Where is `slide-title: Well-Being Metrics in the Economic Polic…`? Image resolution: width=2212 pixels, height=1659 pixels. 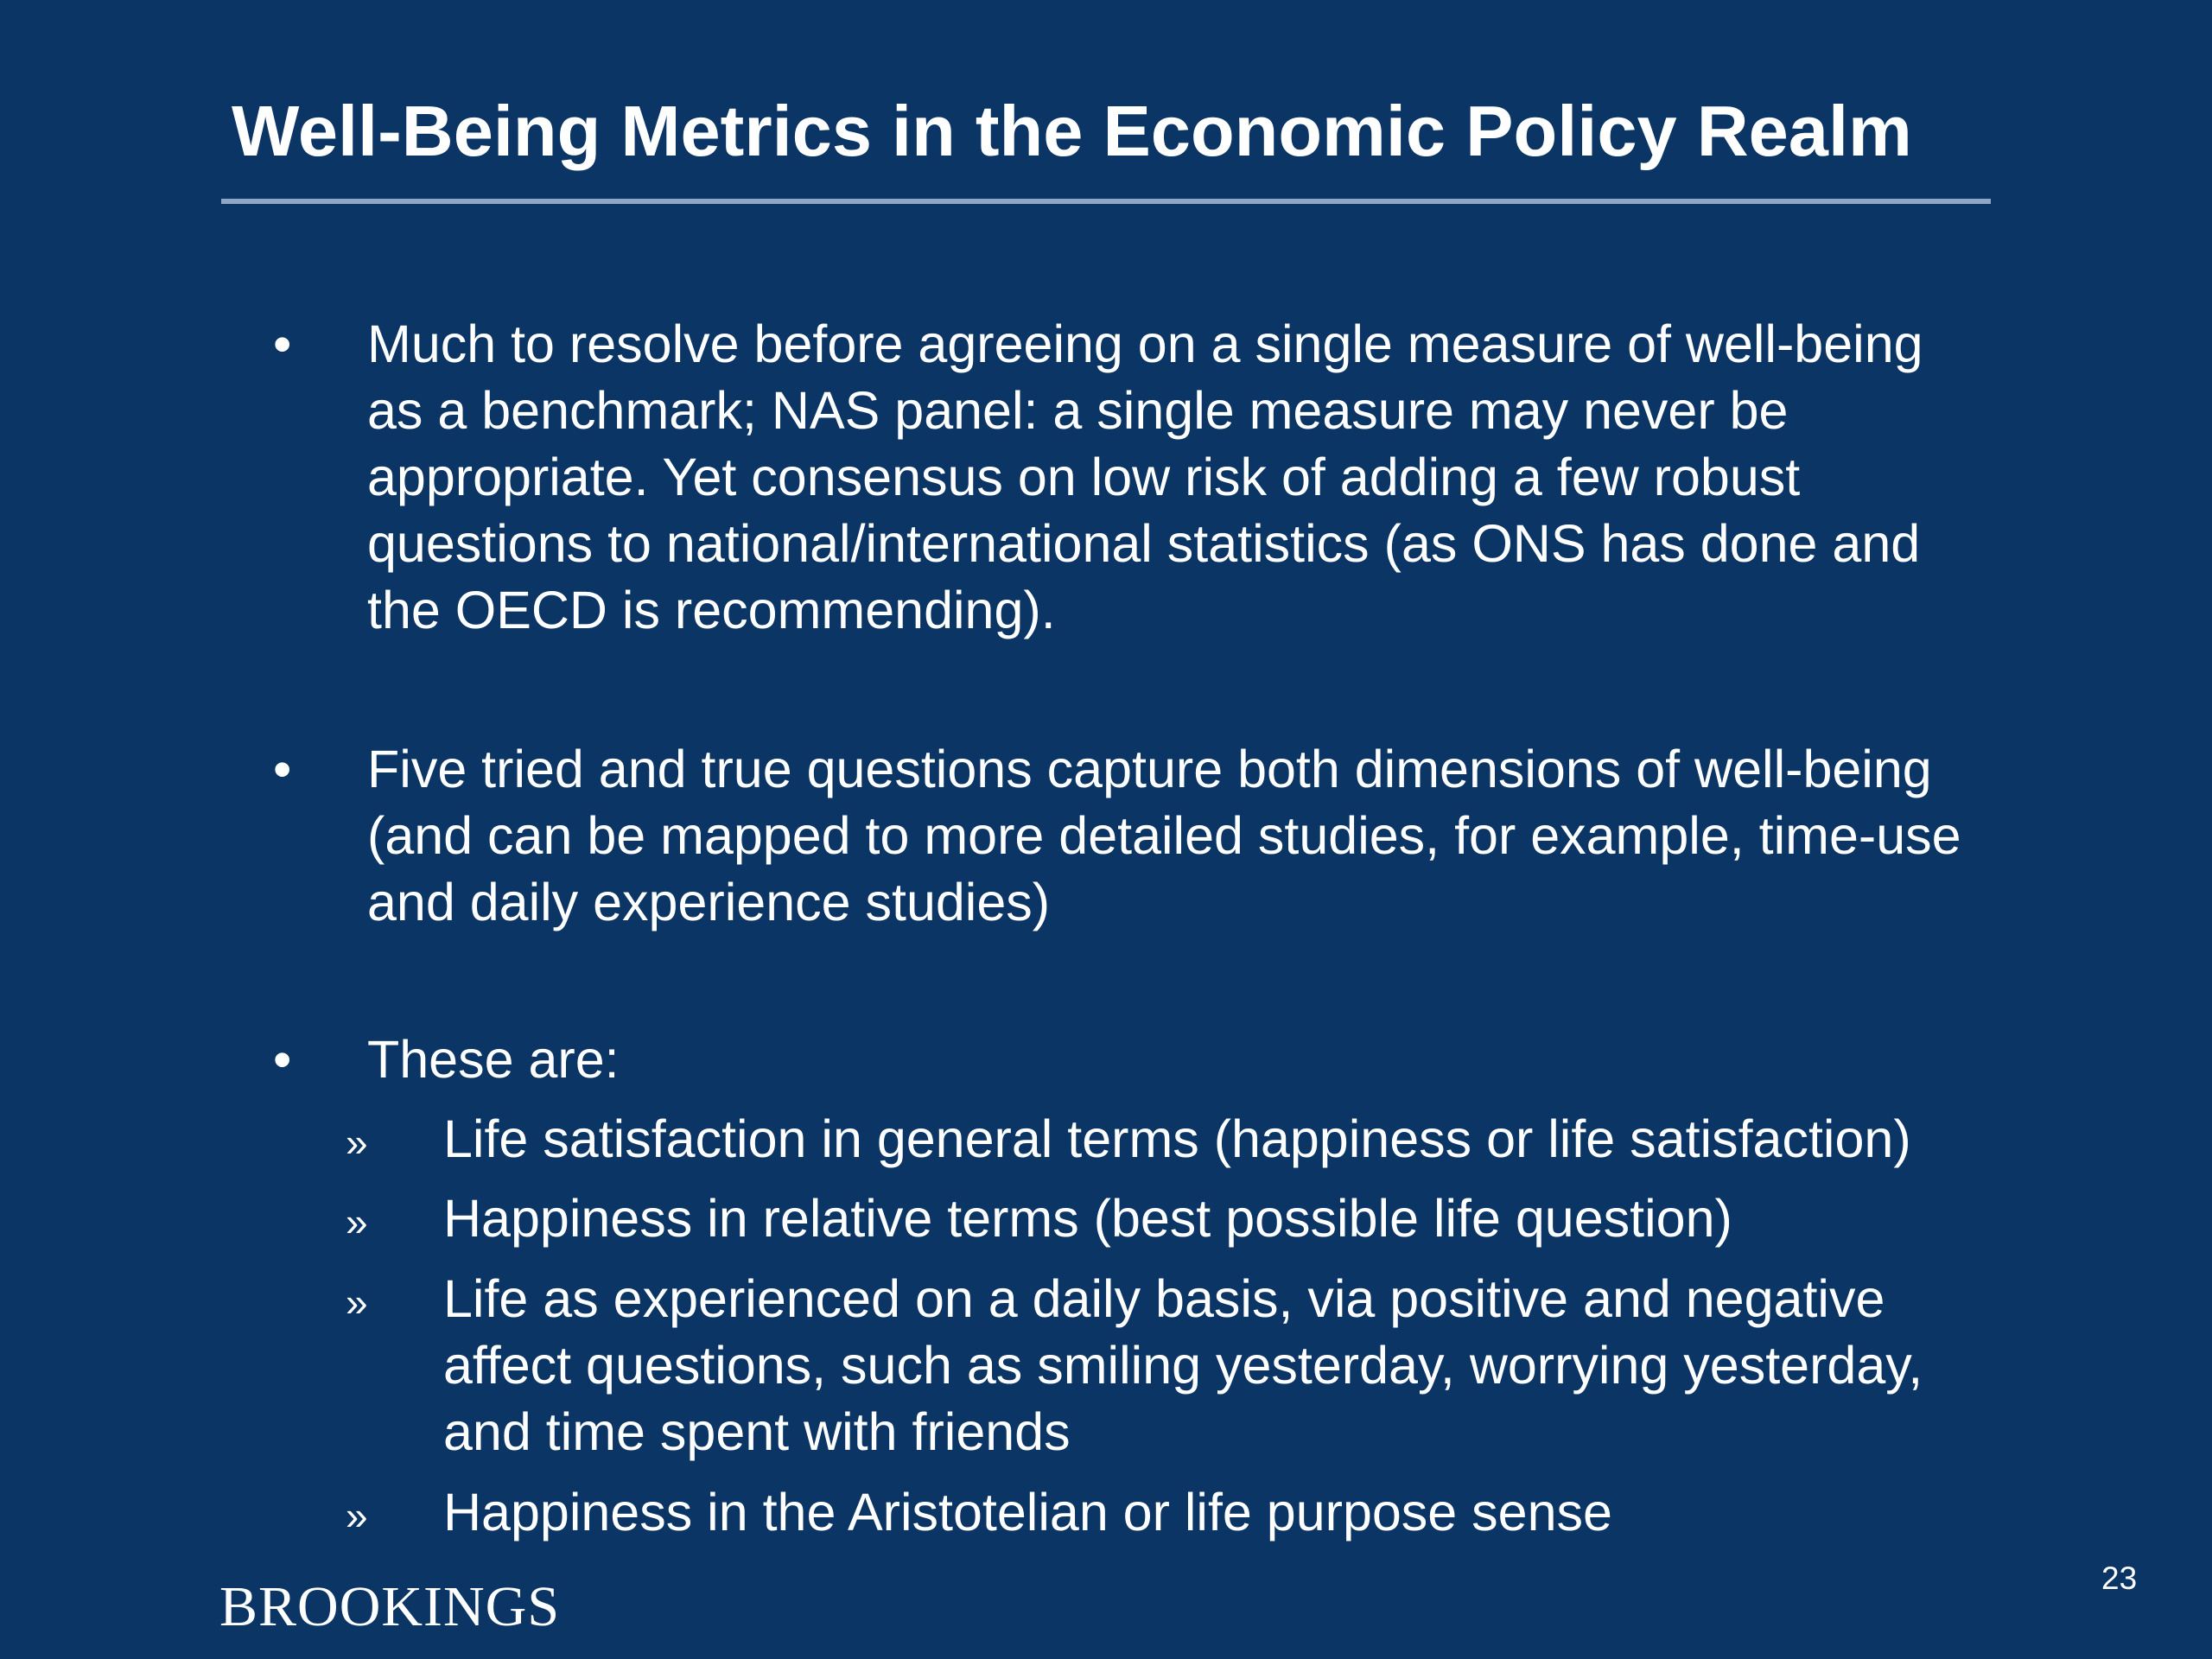 slide-title: Well-Being Metrics in the Economic Polic… is located at coordinates (1072, 131).